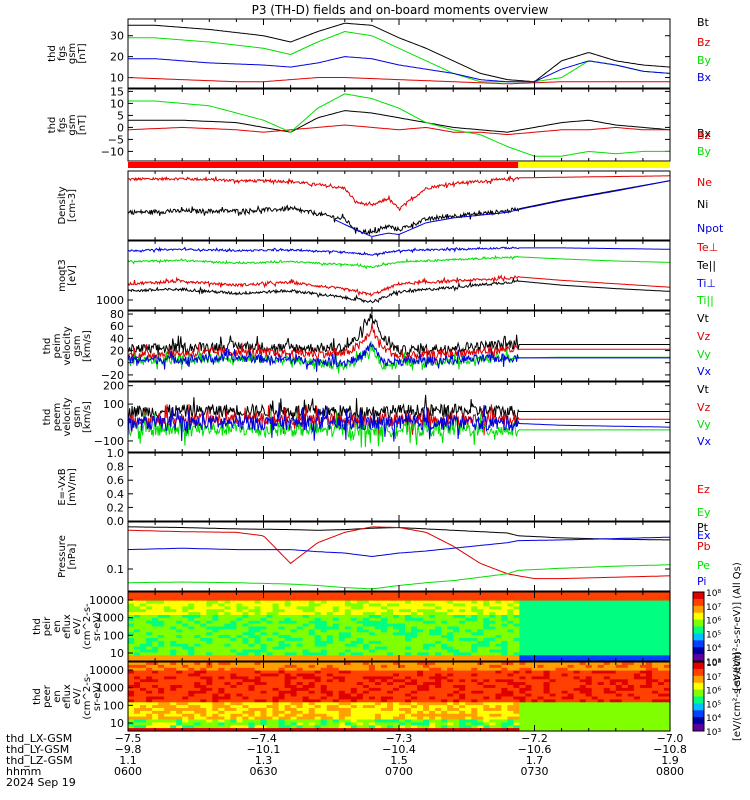  Describe the element at coordinates (52, 125) in the screenshot. I see `ylabel-fgs_components-0: thd` at that location.